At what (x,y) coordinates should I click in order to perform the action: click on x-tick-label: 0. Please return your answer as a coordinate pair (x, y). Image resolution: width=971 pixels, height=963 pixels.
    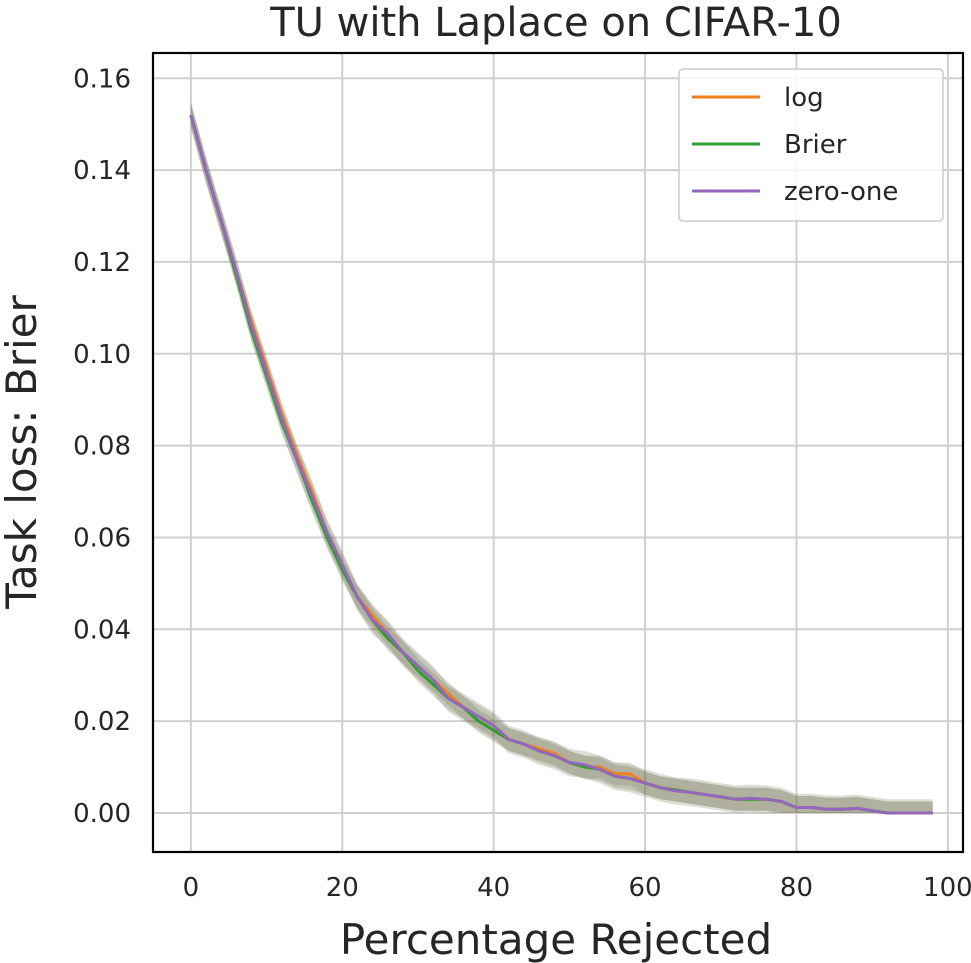
    Looking at the image, I should click on (191, 888).